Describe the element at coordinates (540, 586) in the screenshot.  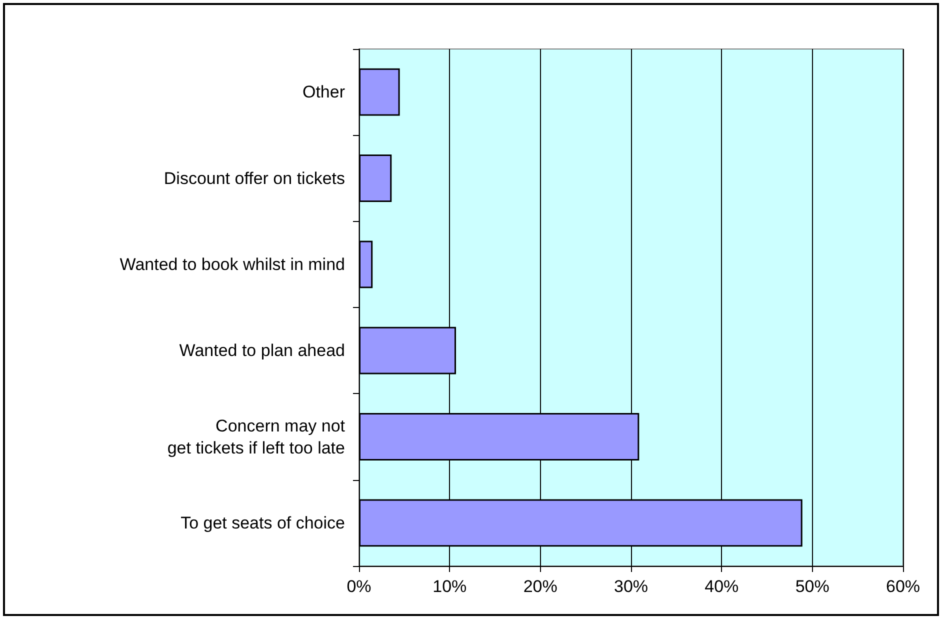
I see `x-tick-label: 20%` at that location.